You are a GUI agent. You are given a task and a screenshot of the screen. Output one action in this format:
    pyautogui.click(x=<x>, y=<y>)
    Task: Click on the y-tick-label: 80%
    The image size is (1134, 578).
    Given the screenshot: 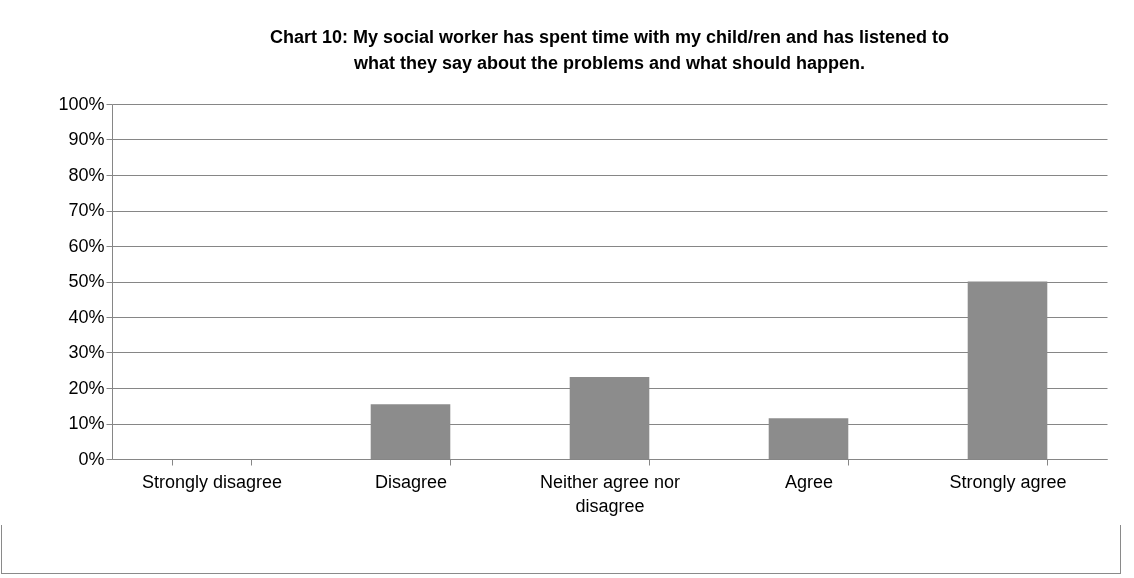 What is the action you would take?
    pyautogui.click(x=86, y=174)
    